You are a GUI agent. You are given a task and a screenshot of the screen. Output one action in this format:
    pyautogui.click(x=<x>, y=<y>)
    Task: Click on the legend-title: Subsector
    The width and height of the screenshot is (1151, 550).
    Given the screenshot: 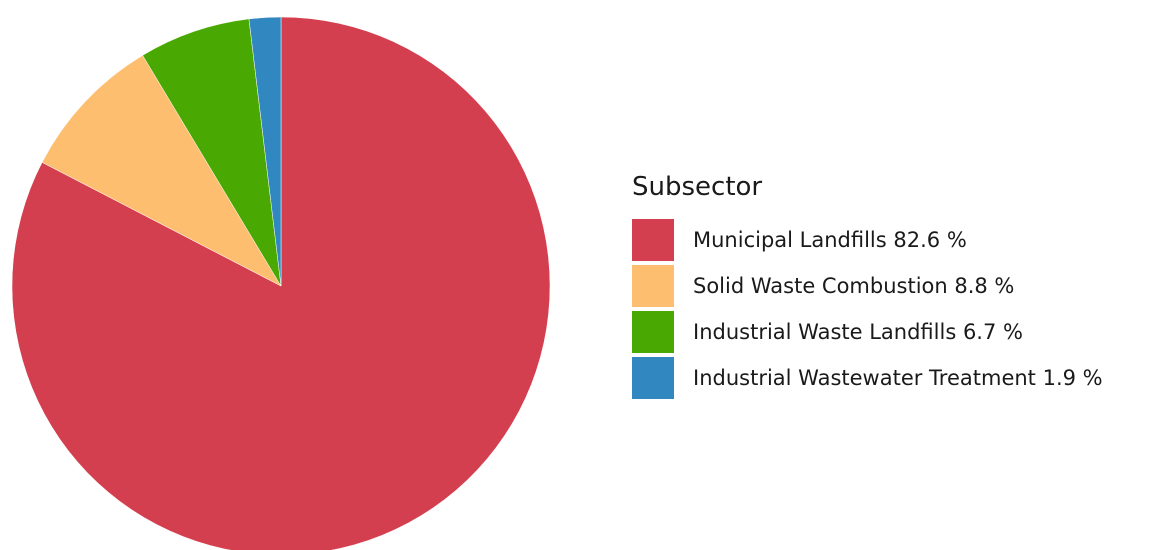 What is the action you would take?
    pyautogui.click(x=889, y=187)
    